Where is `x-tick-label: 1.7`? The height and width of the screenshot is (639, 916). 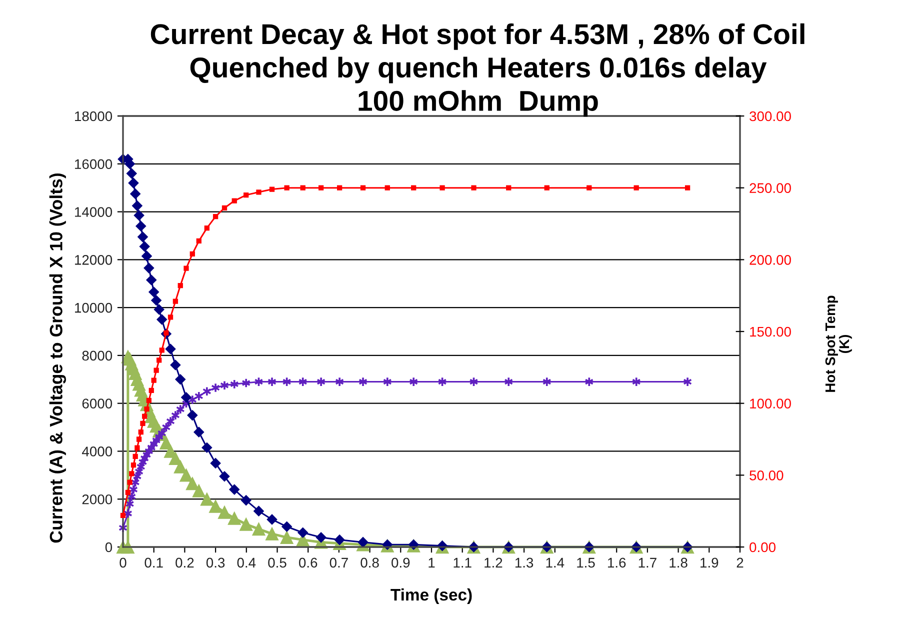 x-tick-label: 1.7 is located at coordinates (647, 563).